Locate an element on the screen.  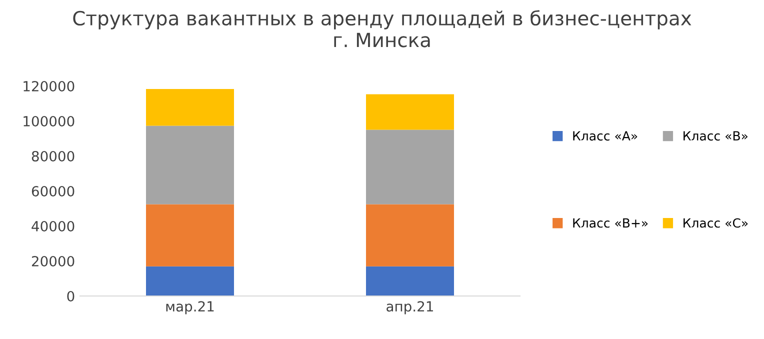
y-tick-label: 20000 is located at coordinates (53, 261).